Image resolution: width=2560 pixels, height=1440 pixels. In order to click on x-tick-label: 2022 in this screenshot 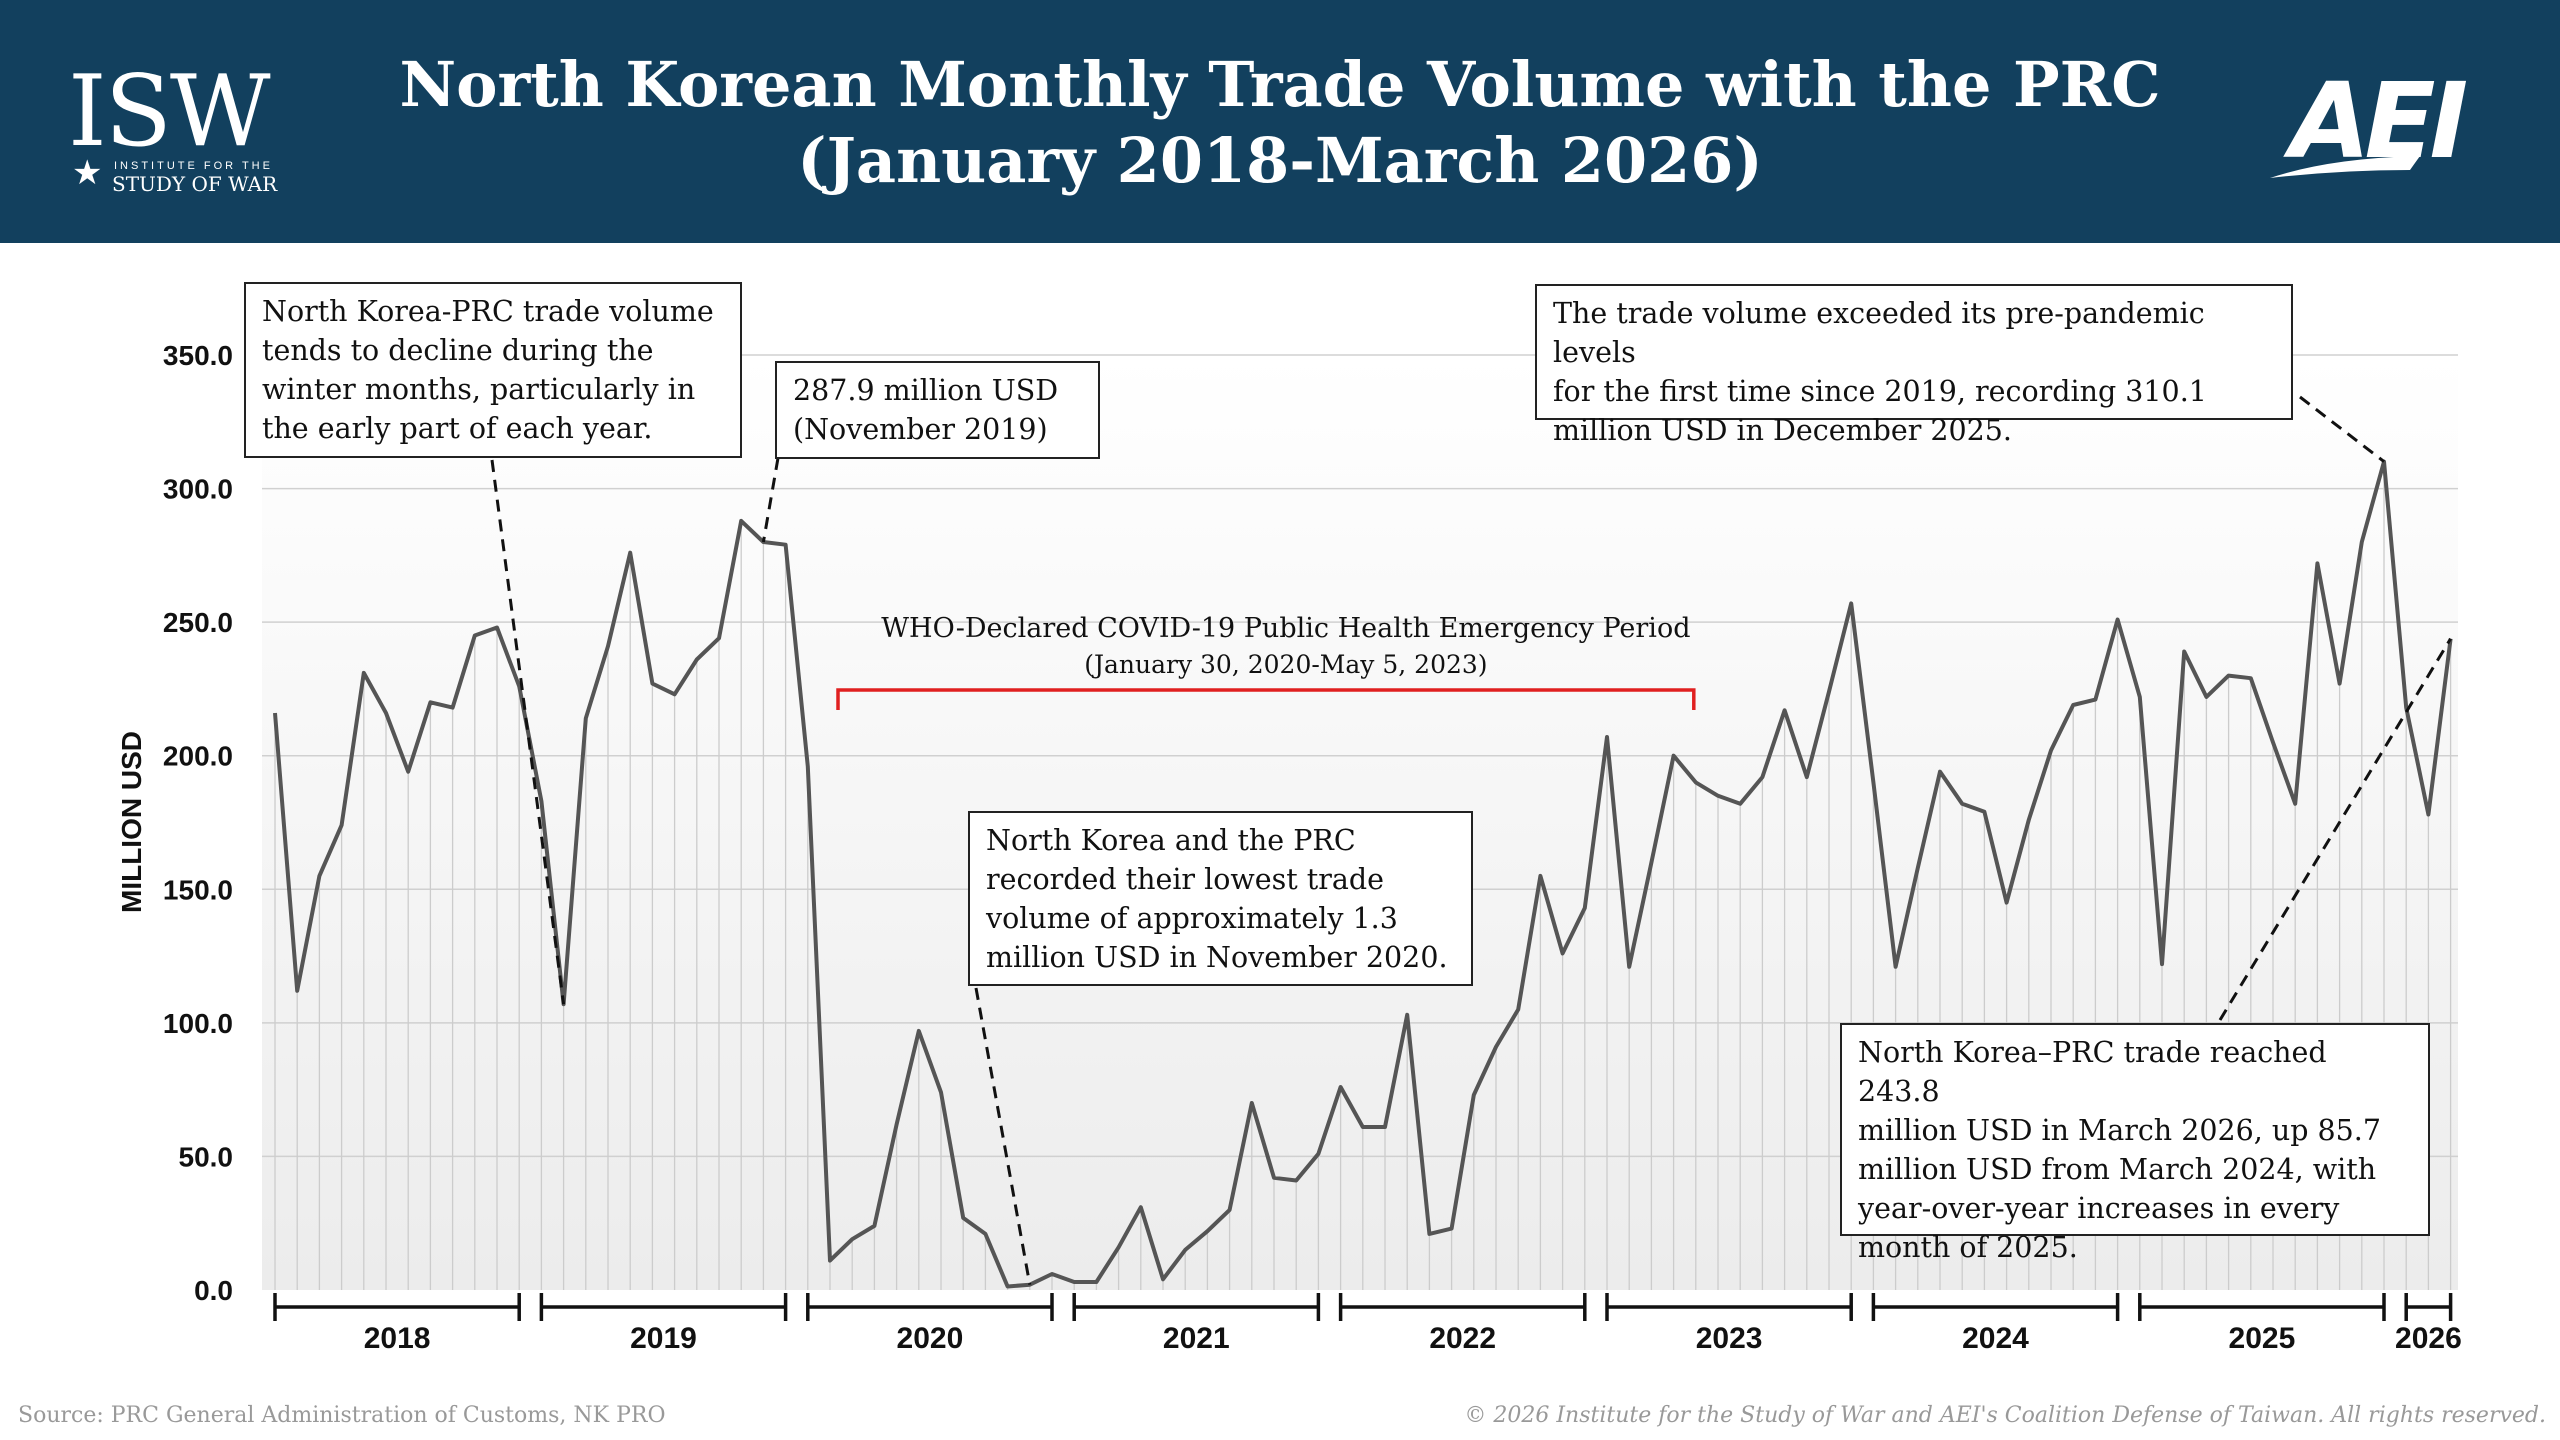, I will do `click(1462, 1338)`.